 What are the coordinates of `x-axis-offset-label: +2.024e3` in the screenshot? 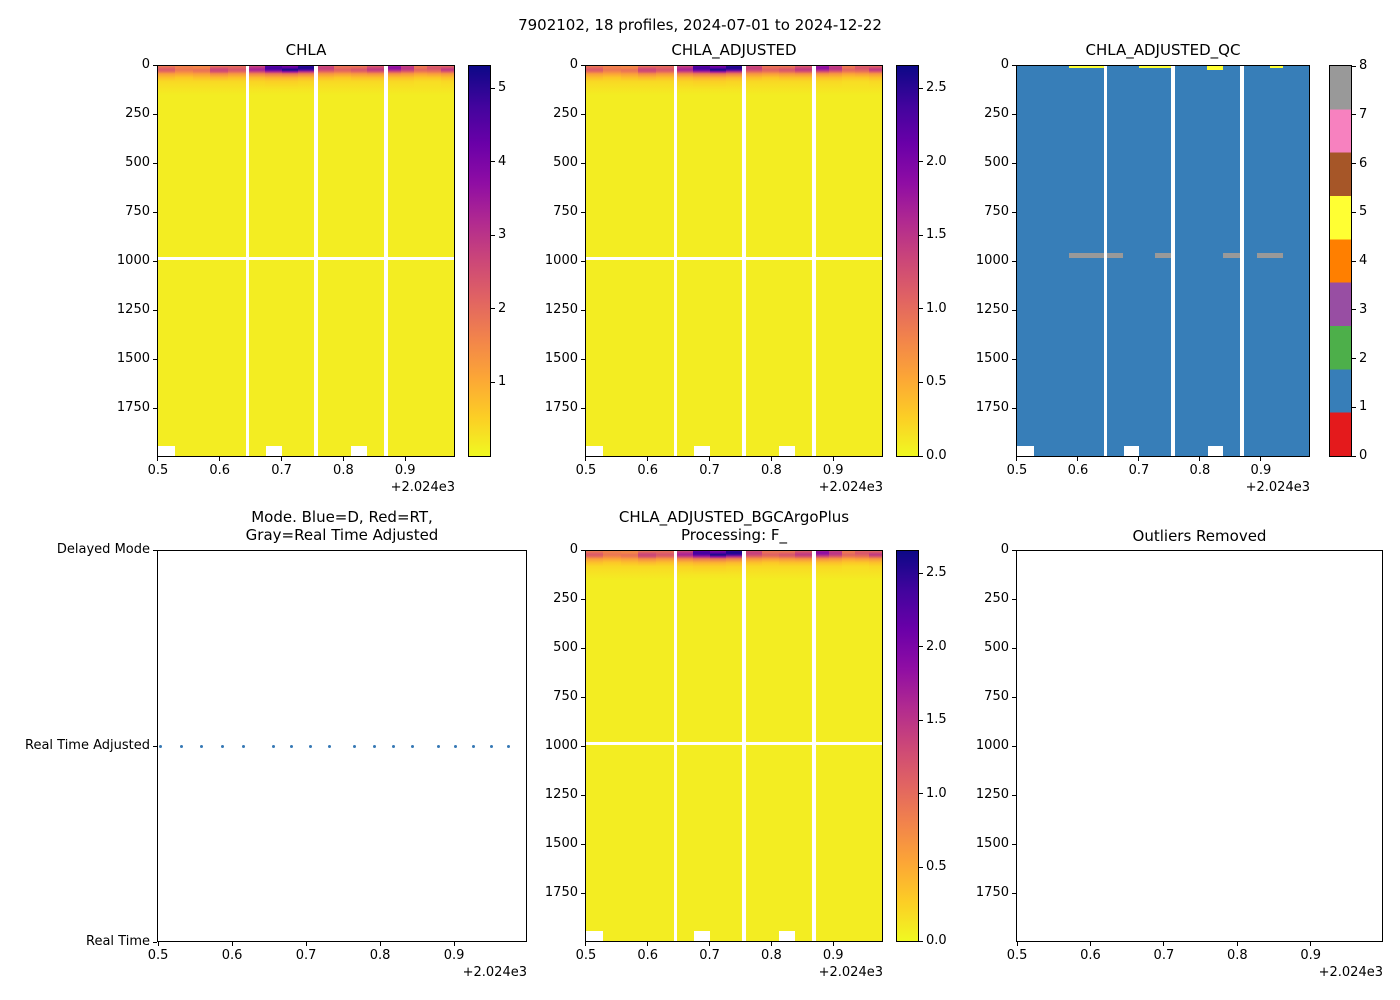 It's located at (850, 972).